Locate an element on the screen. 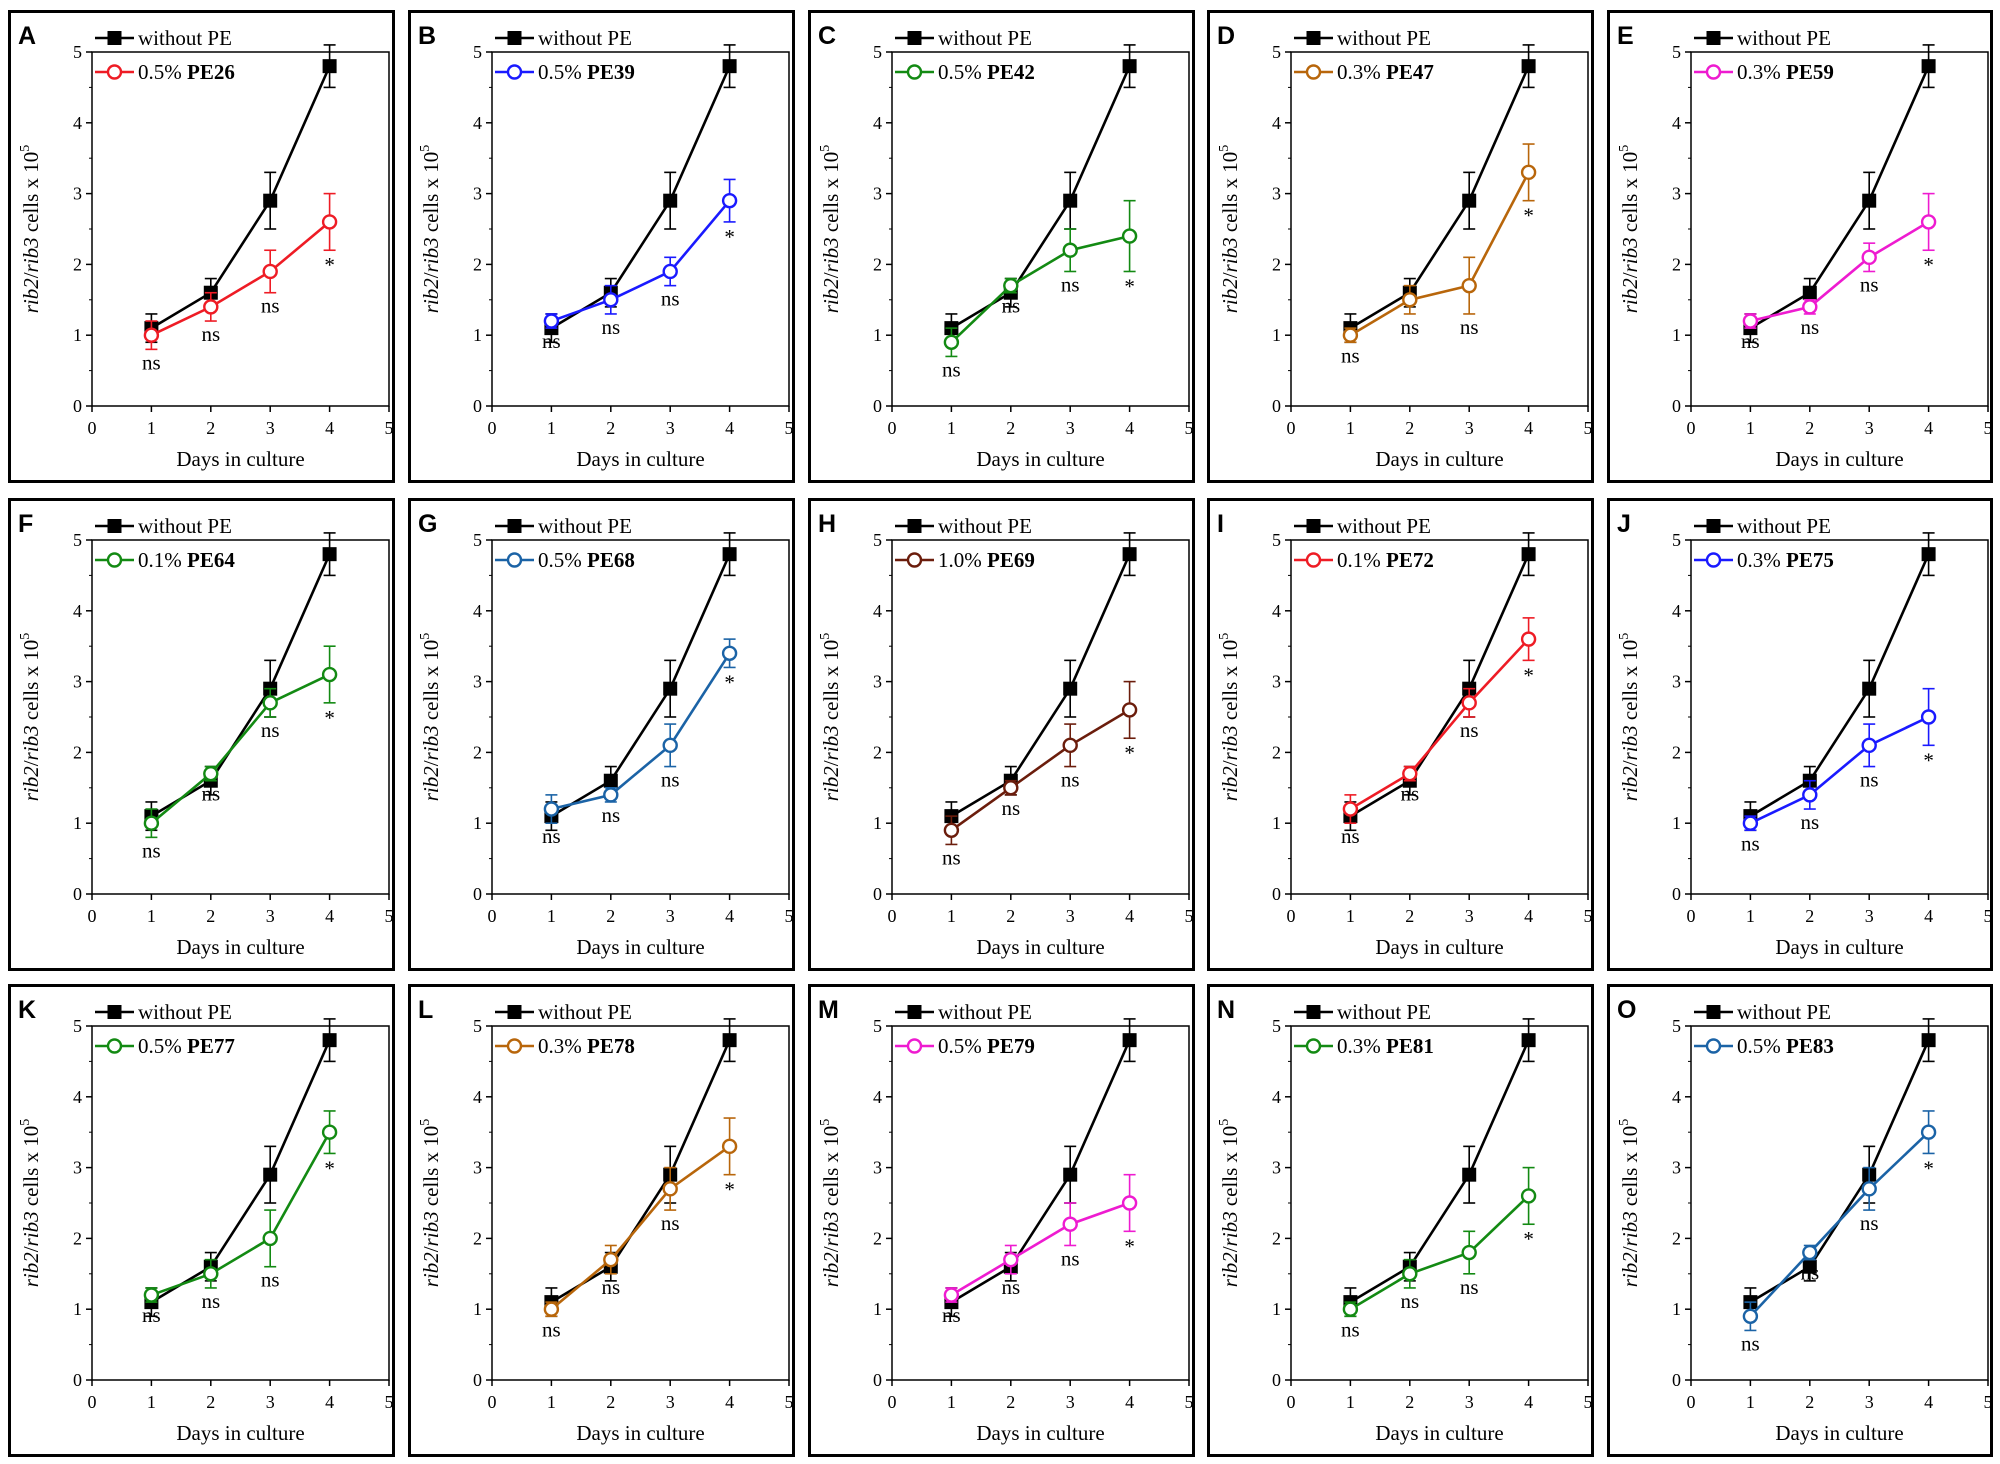  series-pe81 is located at coordinates (1439, 1242).